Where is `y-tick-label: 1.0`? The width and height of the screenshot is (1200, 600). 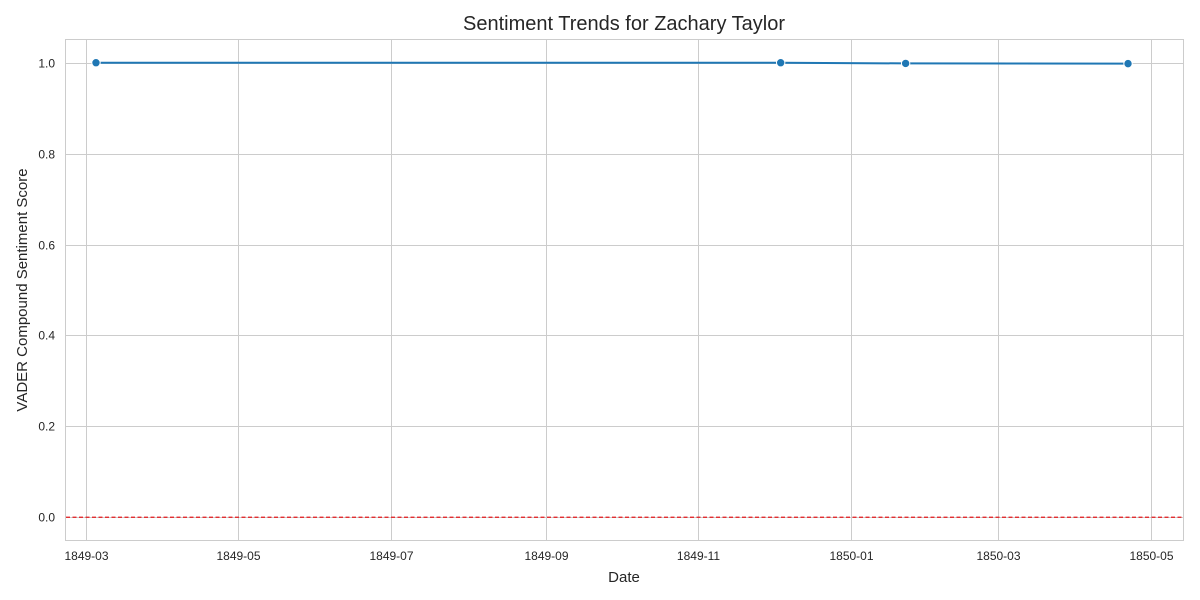
y-tick-label: 1.0 is located at coordinates (46, 64).